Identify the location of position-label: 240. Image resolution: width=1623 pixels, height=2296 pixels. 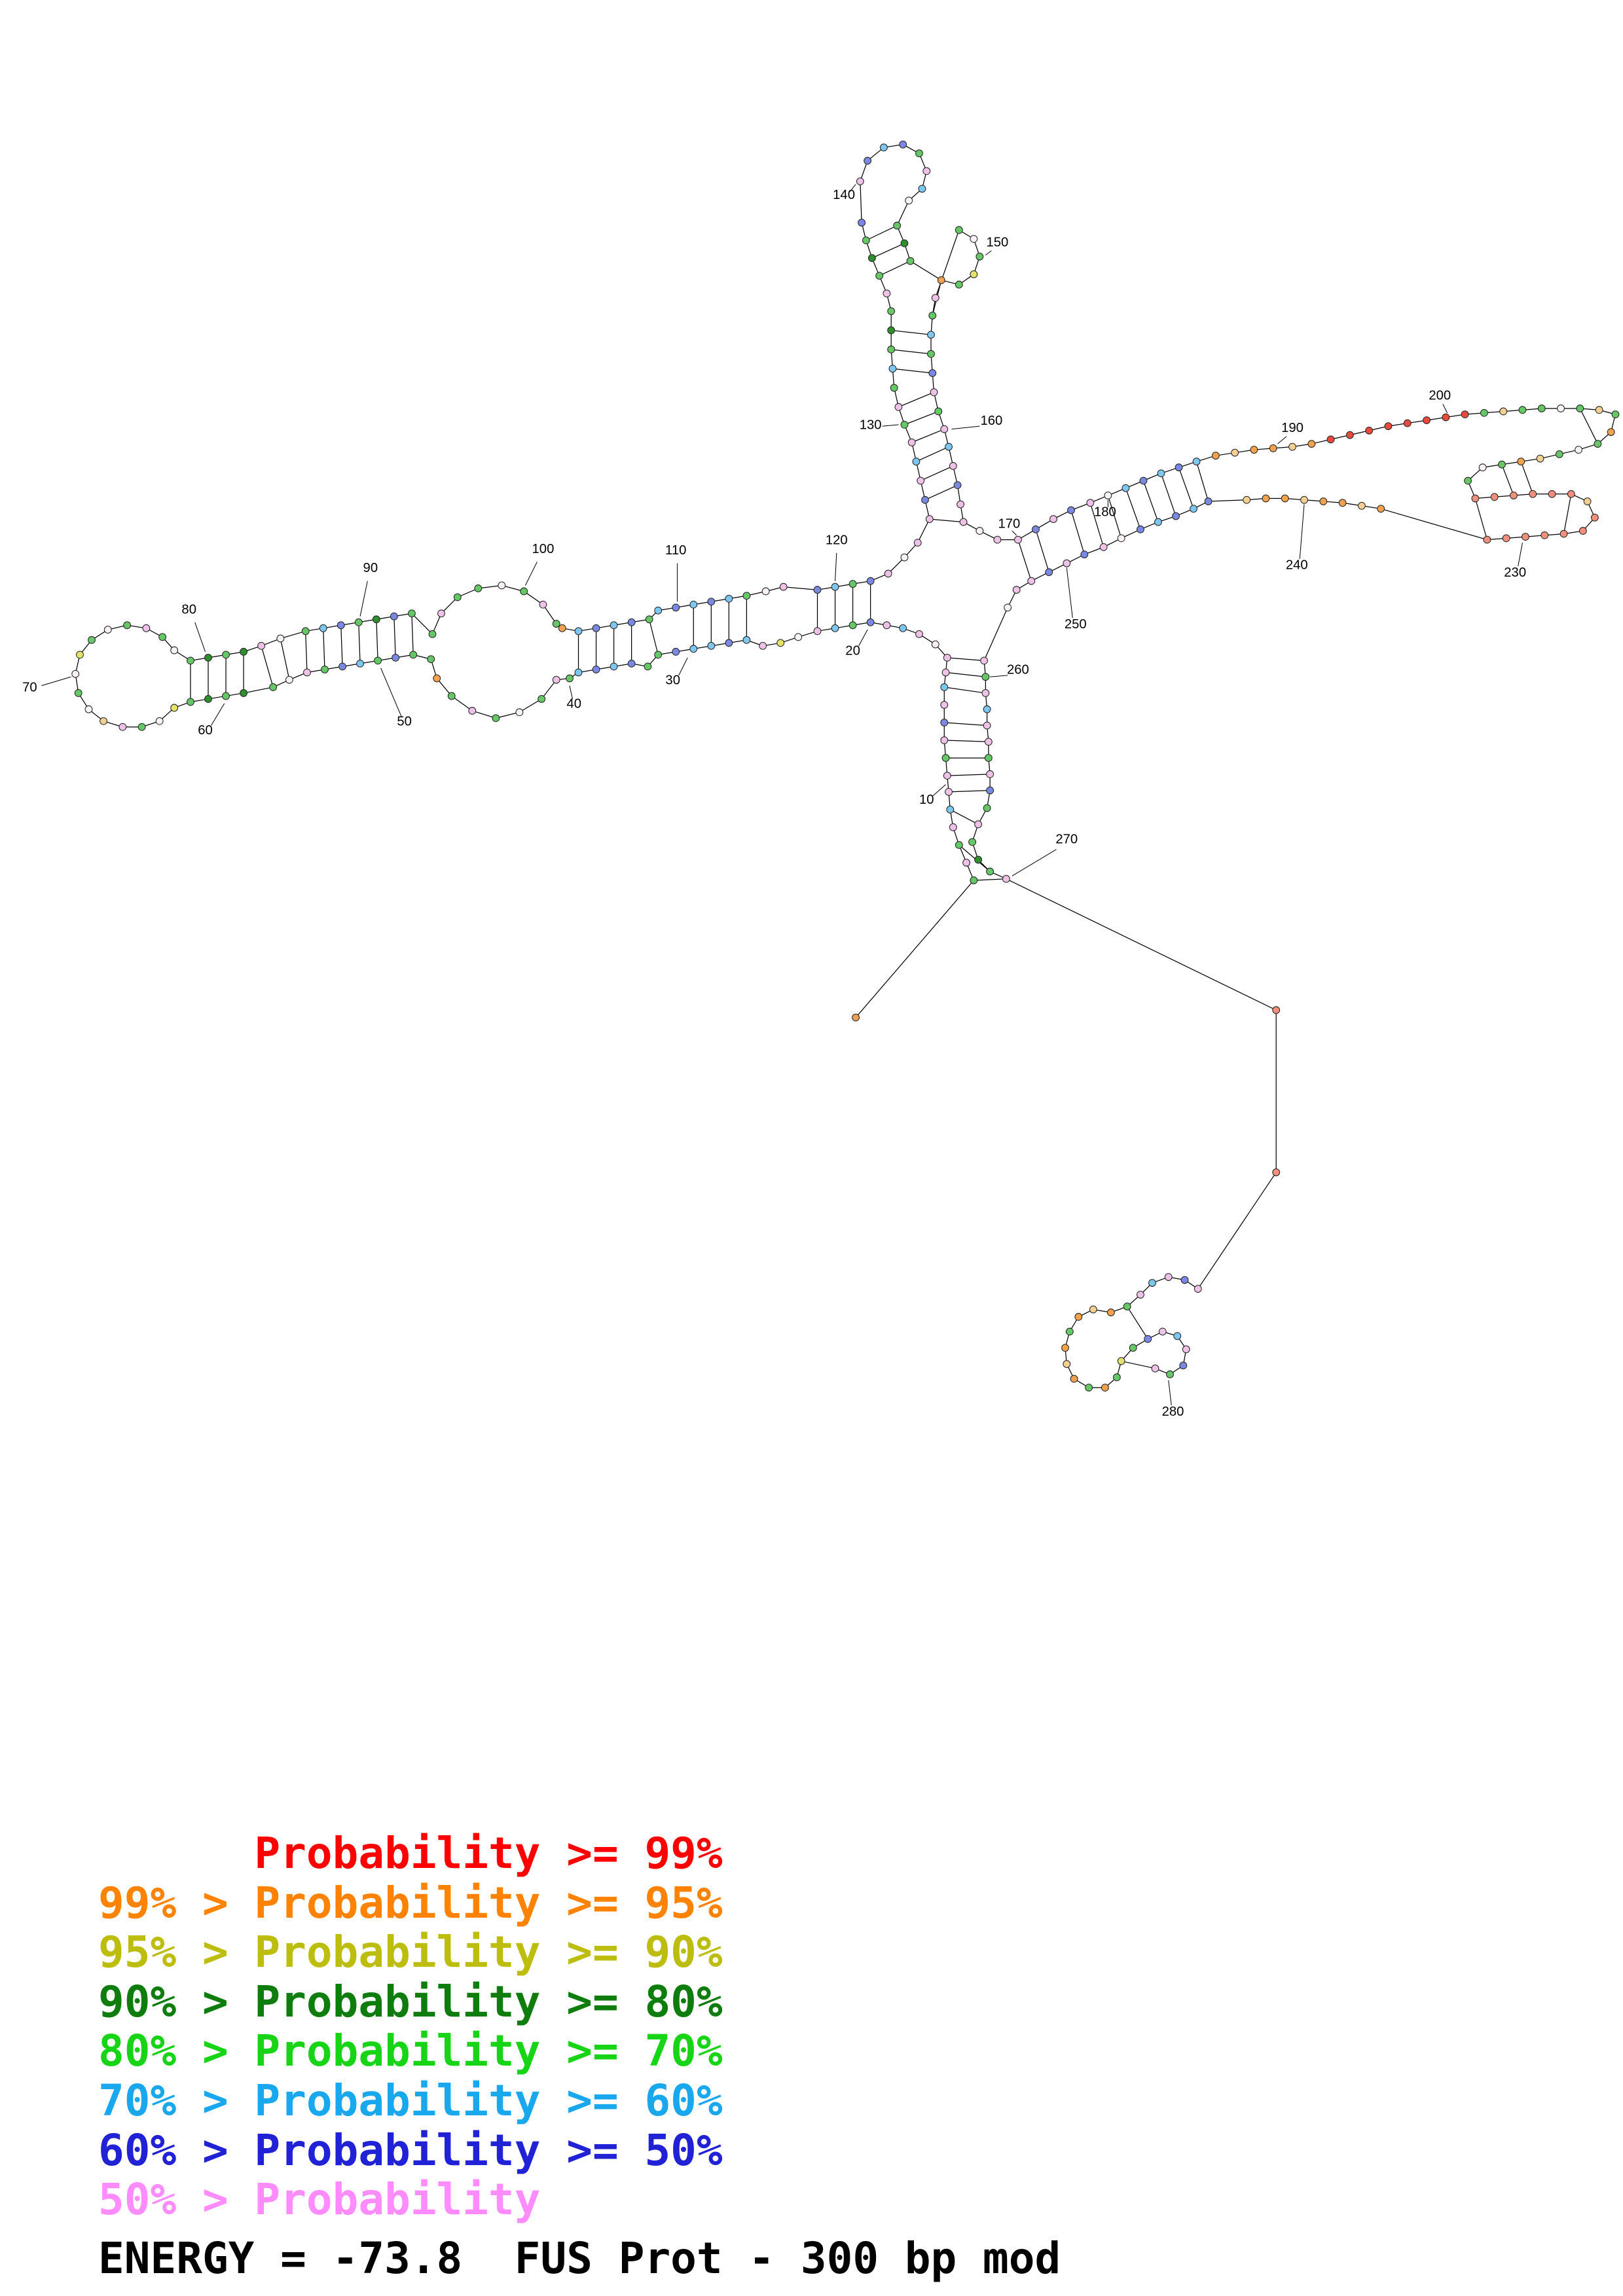
(1297, 565).